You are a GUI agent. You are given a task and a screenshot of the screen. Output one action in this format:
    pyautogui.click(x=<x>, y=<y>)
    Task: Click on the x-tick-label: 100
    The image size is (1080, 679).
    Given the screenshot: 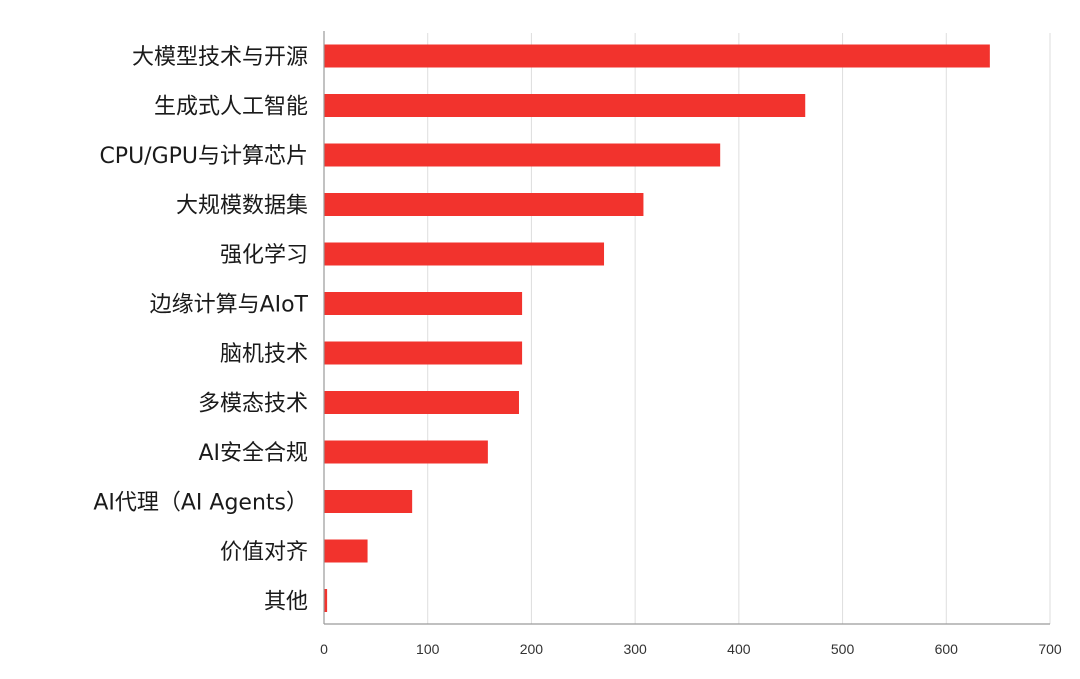 What is the action you would take?
    pyautogui.click(x=428, y=649)
    